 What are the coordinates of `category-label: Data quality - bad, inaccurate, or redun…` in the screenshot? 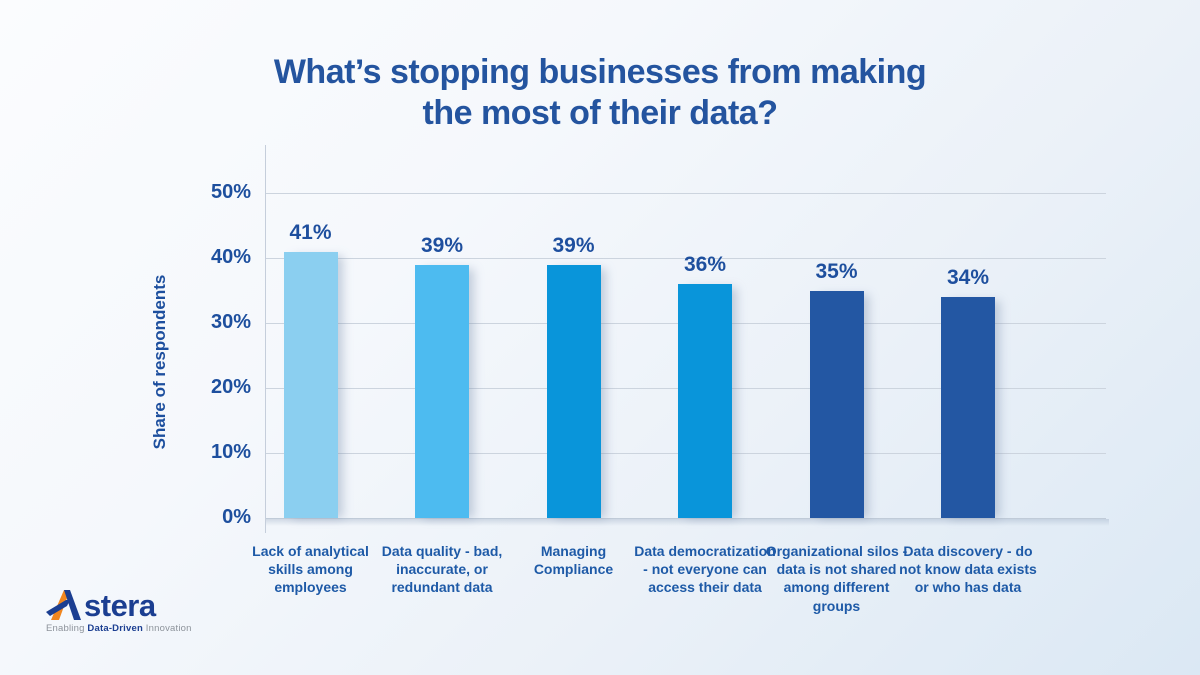 It's located at (442, 569).